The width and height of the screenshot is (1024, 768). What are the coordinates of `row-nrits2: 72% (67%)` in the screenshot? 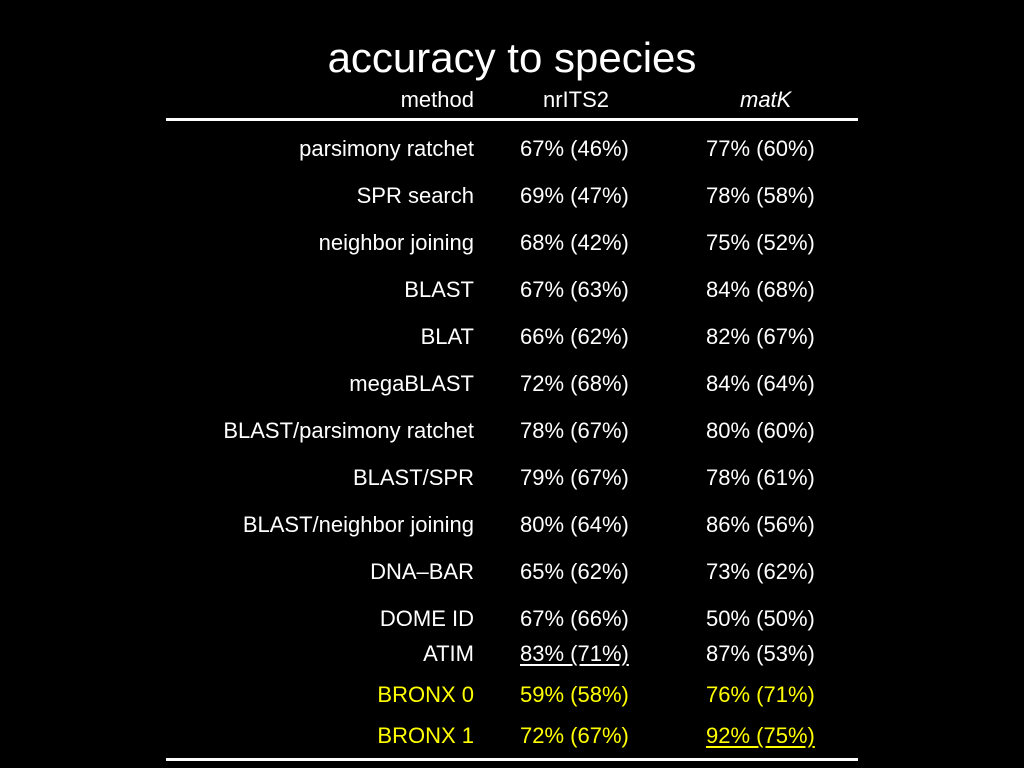 It's located at (574, 735).